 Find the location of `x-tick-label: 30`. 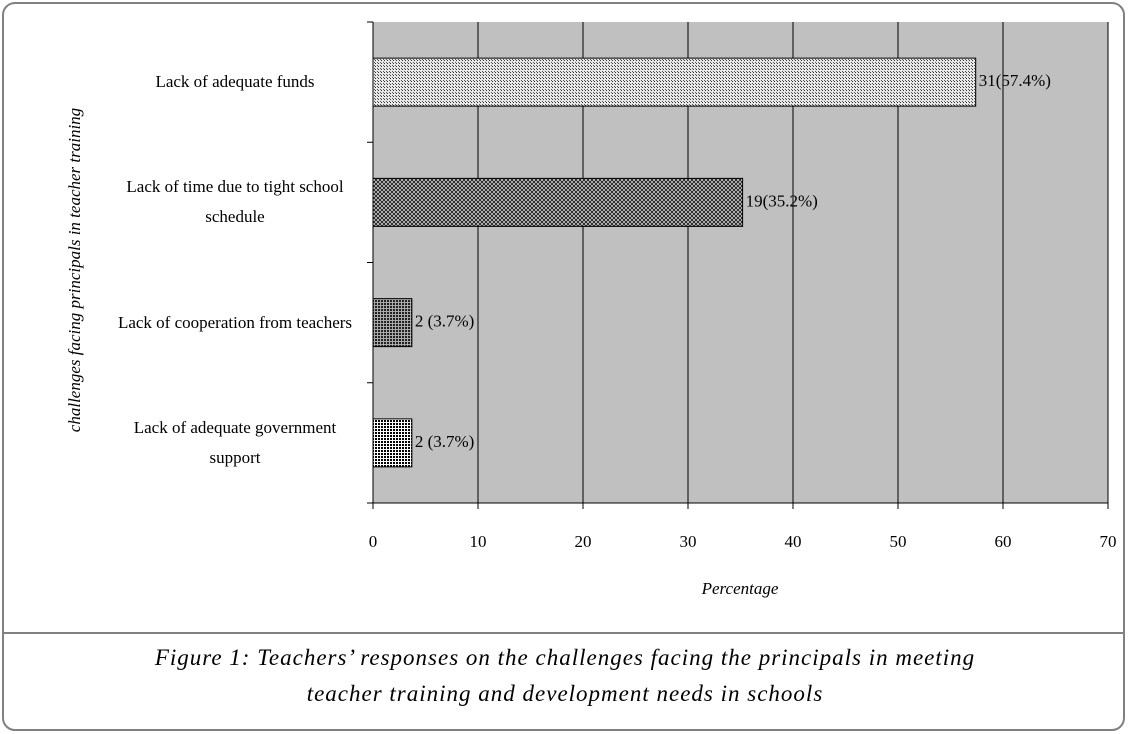

x-tick-label: 30 is located at coordinates (688, 541).